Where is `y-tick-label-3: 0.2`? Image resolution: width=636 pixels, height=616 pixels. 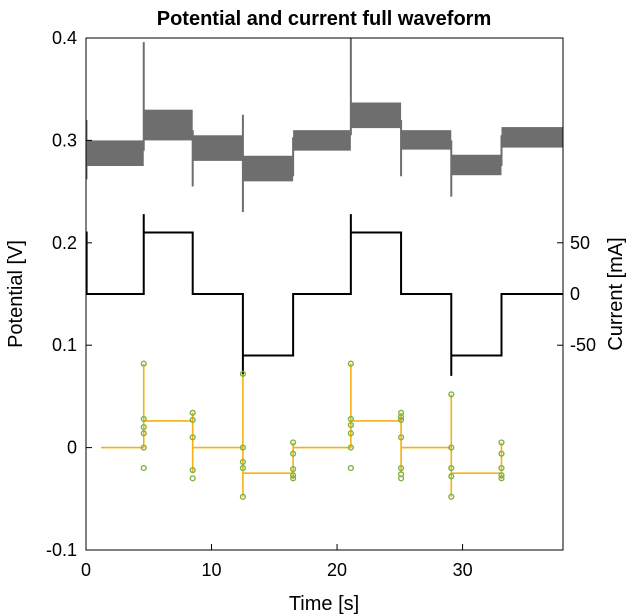 y-tick-label-3: 0.2 is located at coordinates (64, 243).